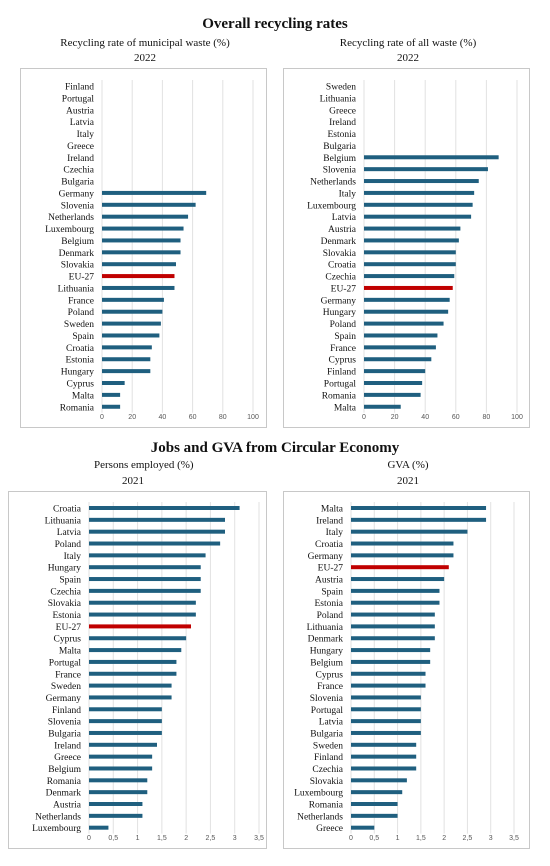 This screenshot has width=550, height=866. Describe the element at coordinates (58, 817) in the screenshot. I see `category-label: Netherlands` at that location.